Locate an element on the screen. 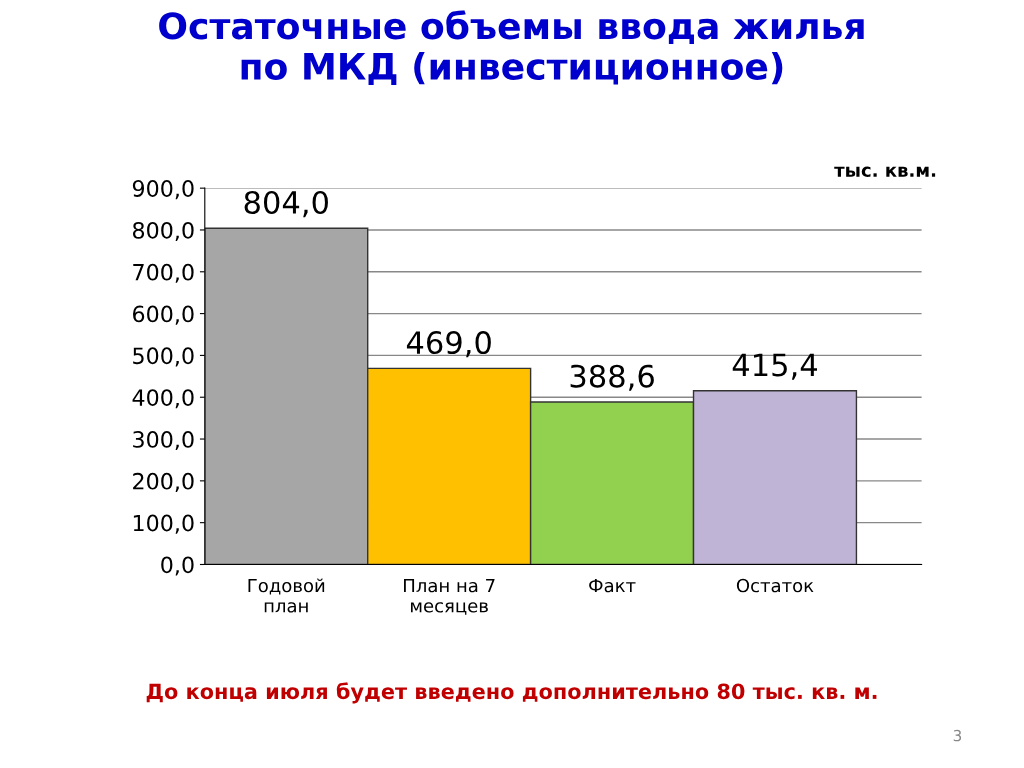  y-tick-label: 500,0 is located at coordinates (163, 357).